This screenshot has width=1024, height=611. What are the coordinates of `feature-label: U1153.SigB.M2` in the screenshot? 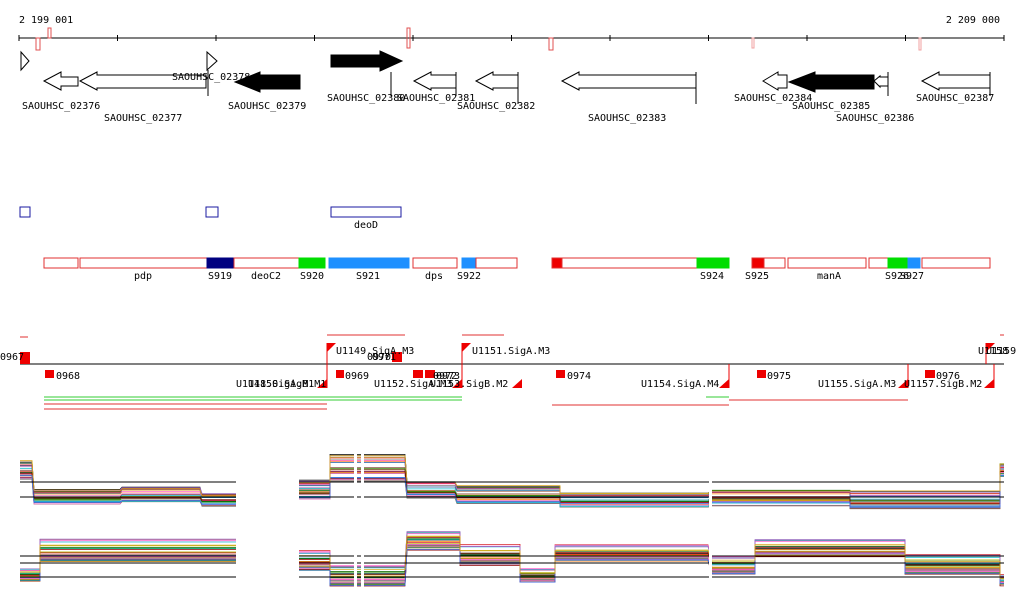 It's located at (469, 384).